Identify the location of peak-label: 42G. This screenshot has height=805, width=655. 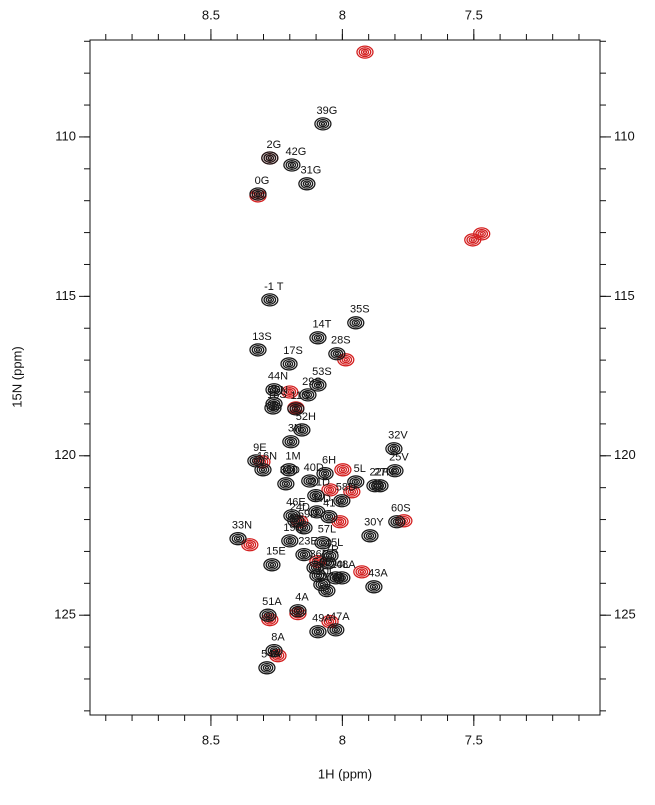
(295, 152).